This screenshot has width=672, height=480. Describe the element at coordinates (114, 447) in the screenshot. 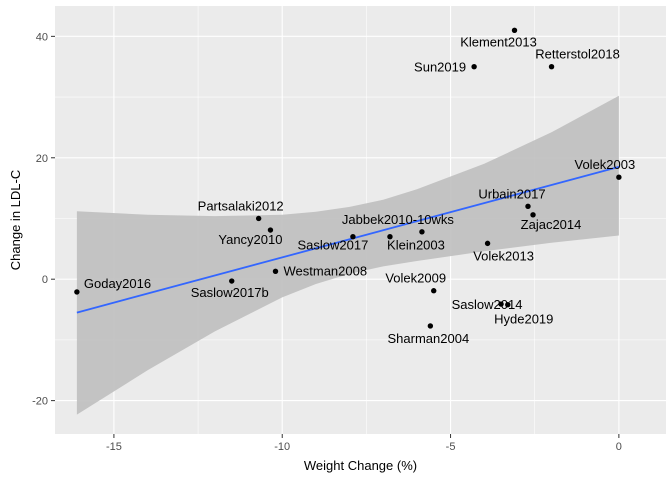

I see `x-tick-label: -15` at that location.